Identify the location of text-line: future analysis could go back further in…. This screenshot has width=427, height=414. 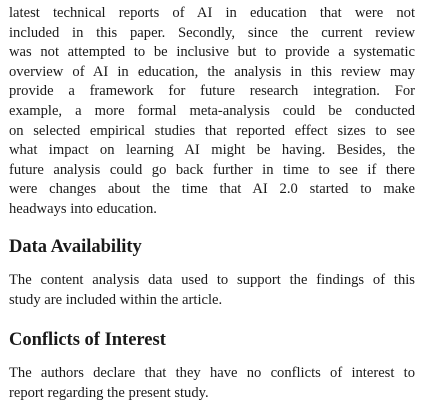
(212, 169).